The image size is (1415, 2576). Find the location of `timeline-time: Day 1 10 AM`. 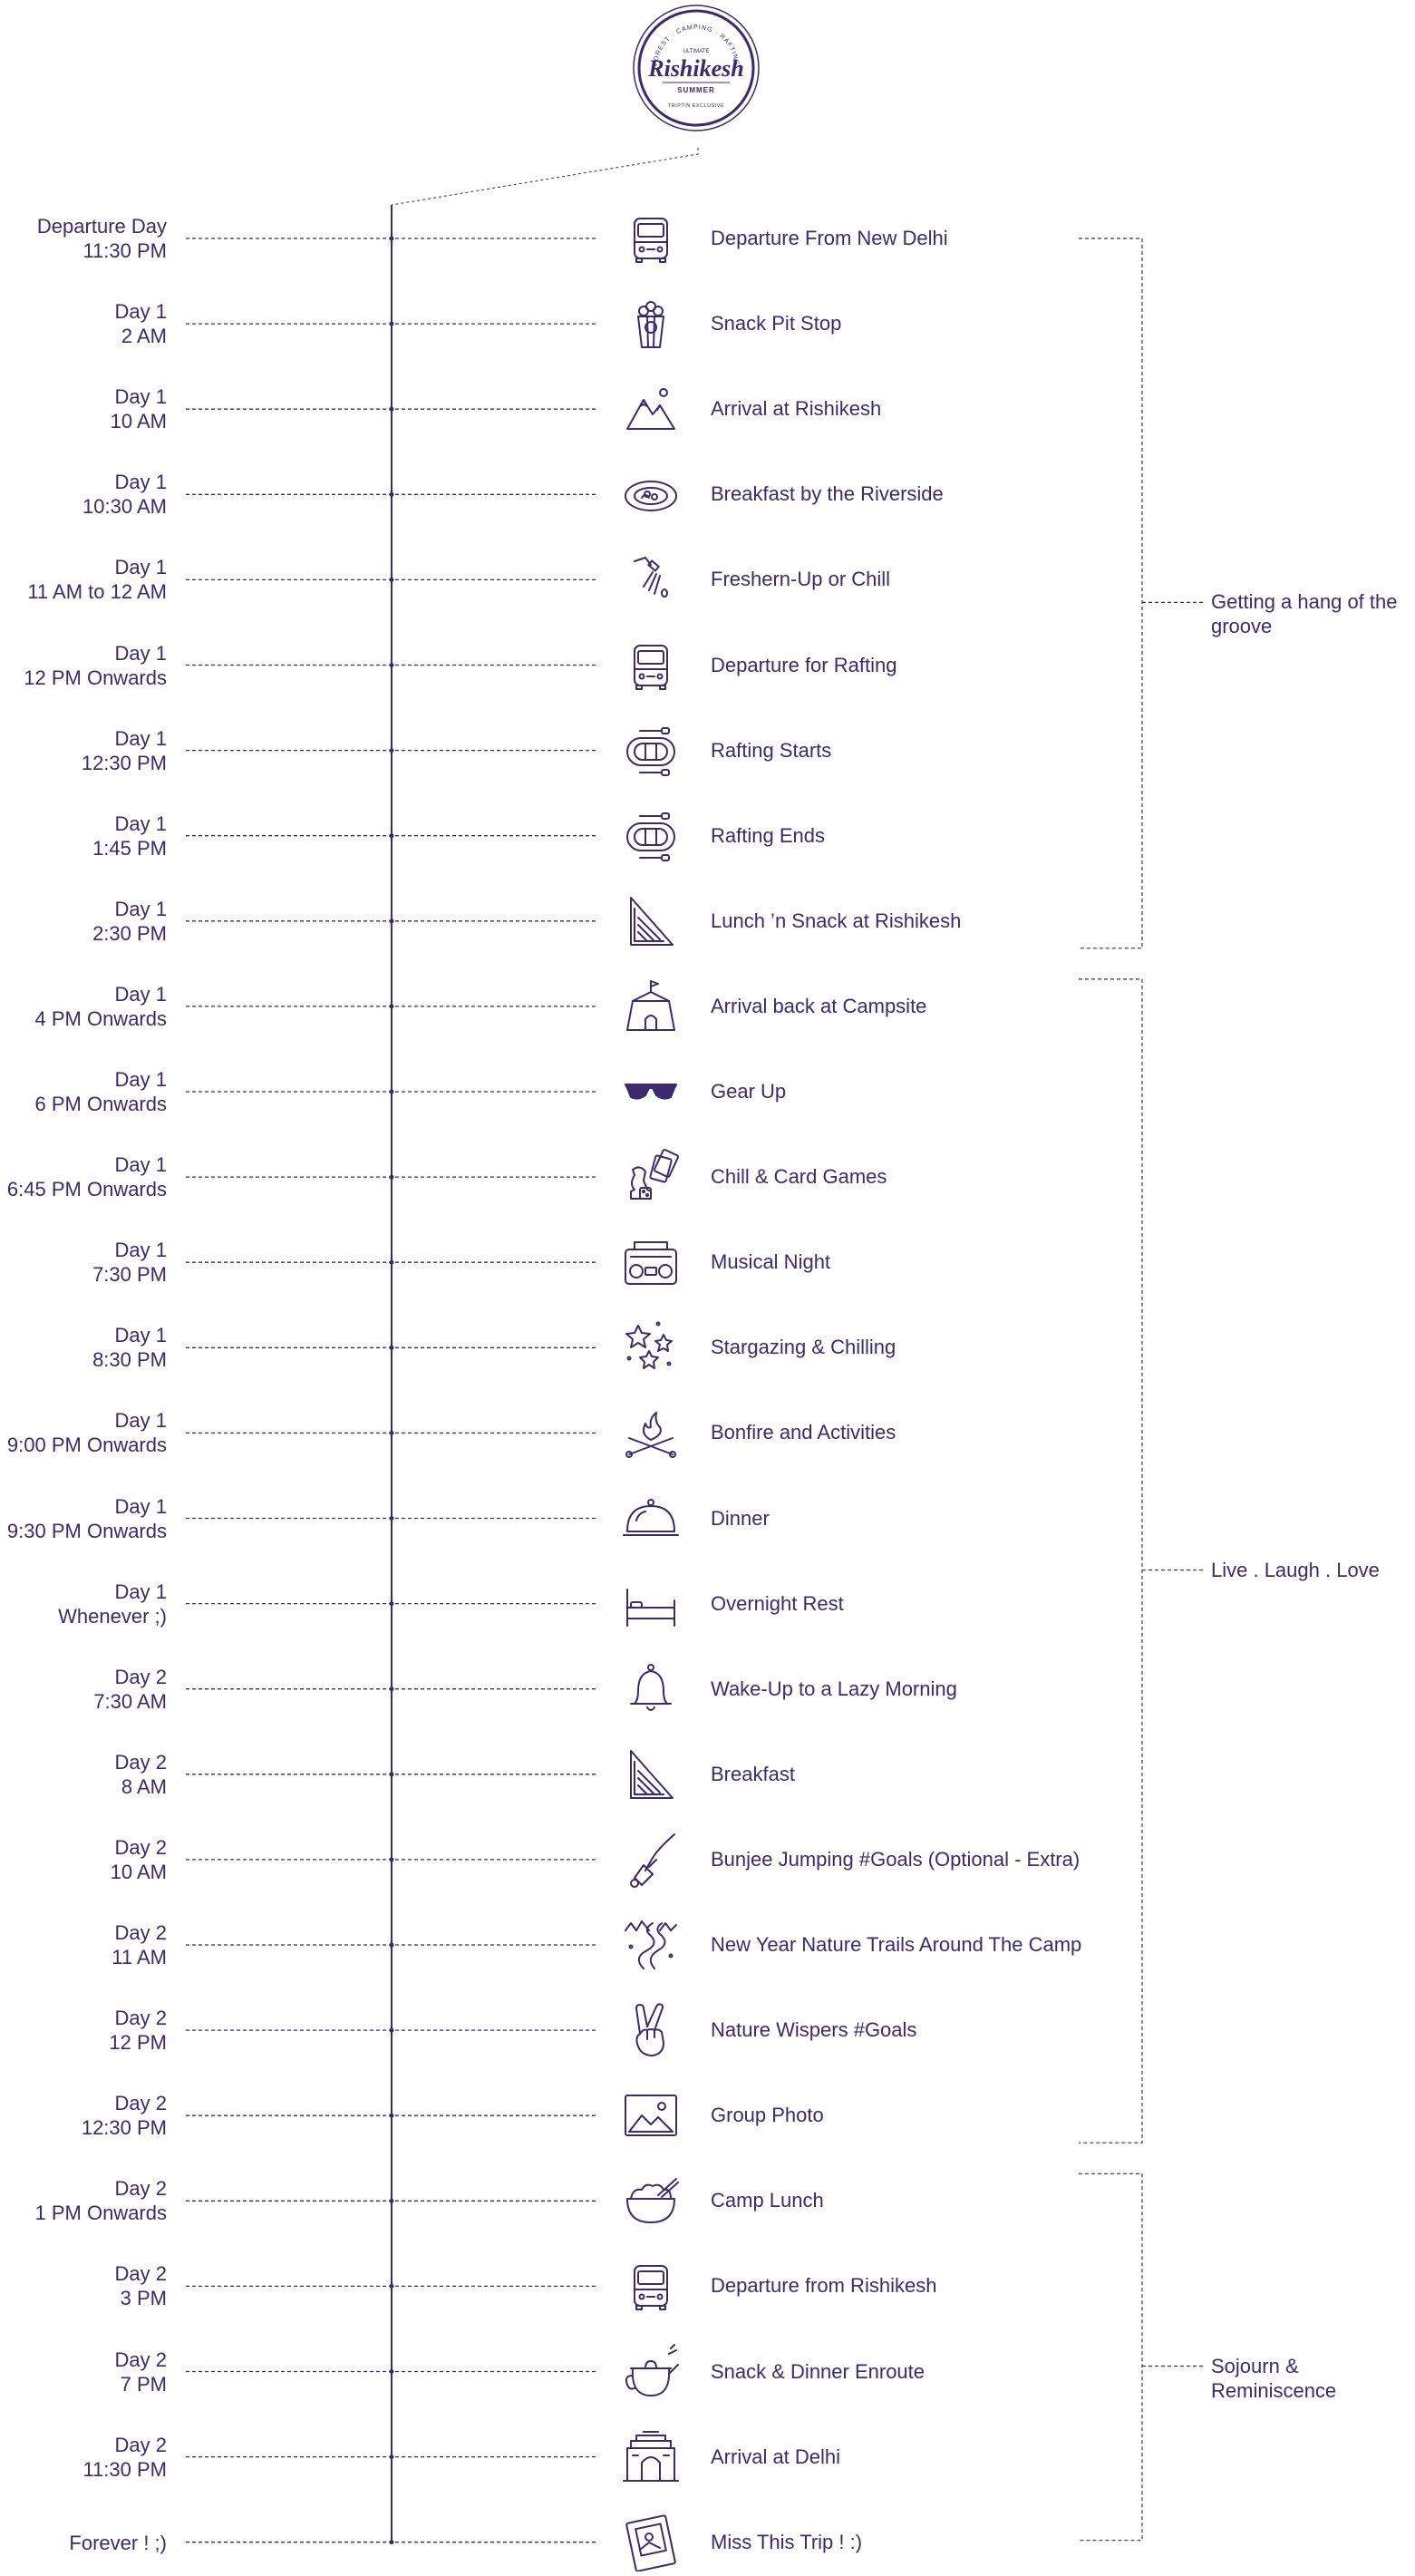

timeline-time: Day 1 10 AM is located at coordinates (83, 408).